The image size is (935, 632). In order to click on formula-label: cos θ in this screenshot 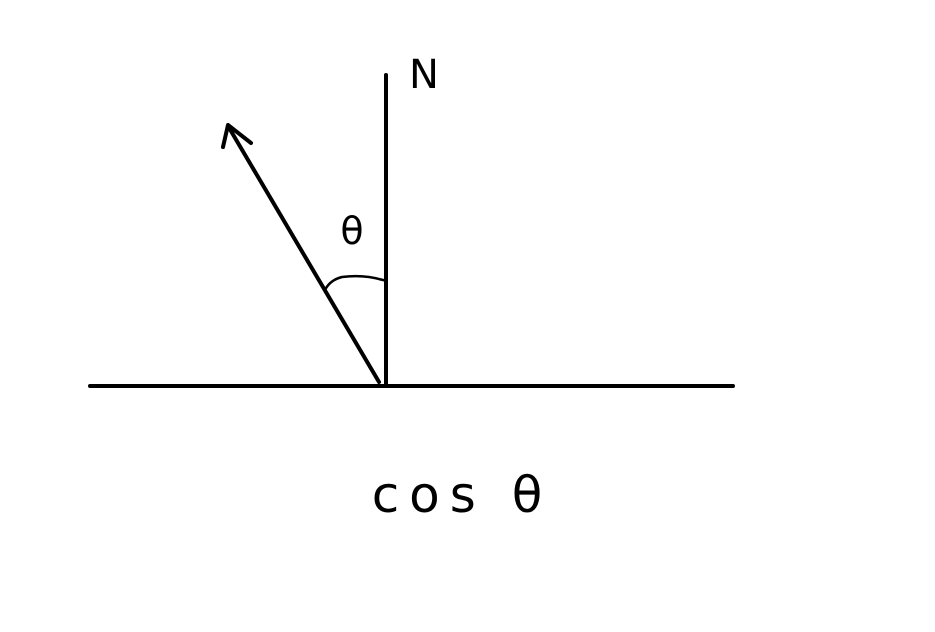, I will do `click(462, 495)`.